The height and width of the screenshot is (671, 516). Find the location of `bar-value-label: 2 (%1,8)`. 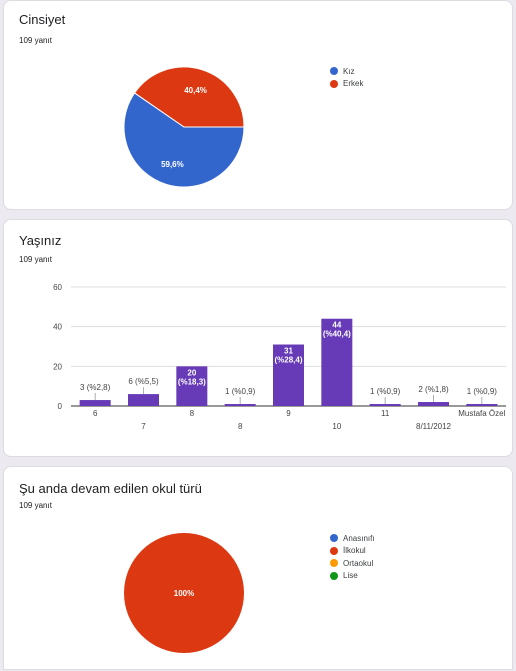

bar-value-label: 2 (%1,8) is located at coordinates (433, 389).